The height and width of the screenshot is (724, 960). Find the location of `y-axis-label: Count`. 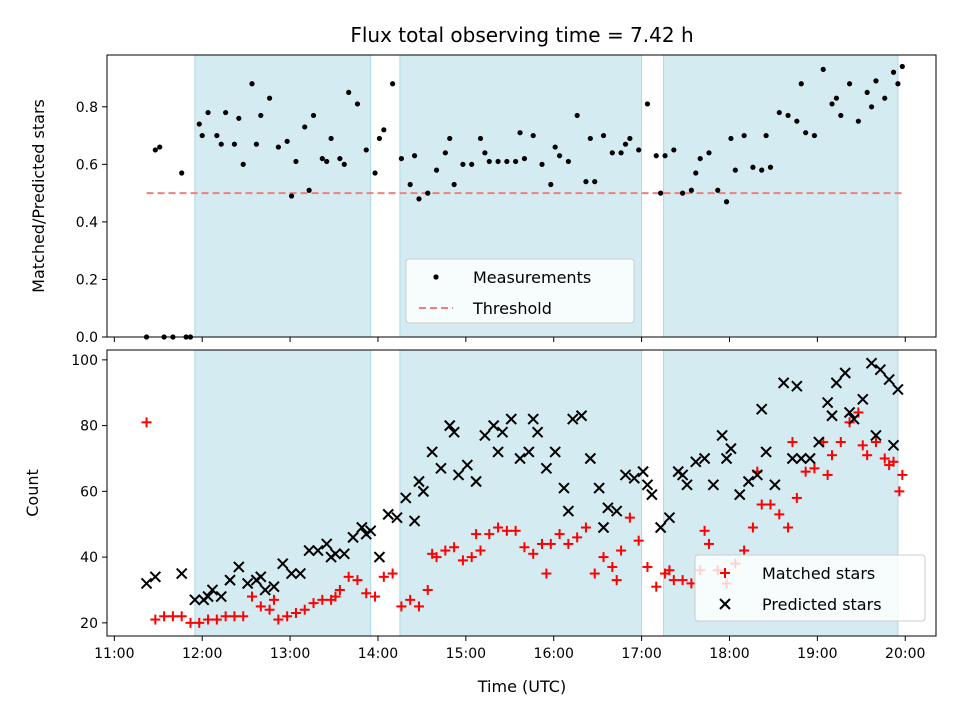

y-axis-label: Count is located at coordinates (32, 493).